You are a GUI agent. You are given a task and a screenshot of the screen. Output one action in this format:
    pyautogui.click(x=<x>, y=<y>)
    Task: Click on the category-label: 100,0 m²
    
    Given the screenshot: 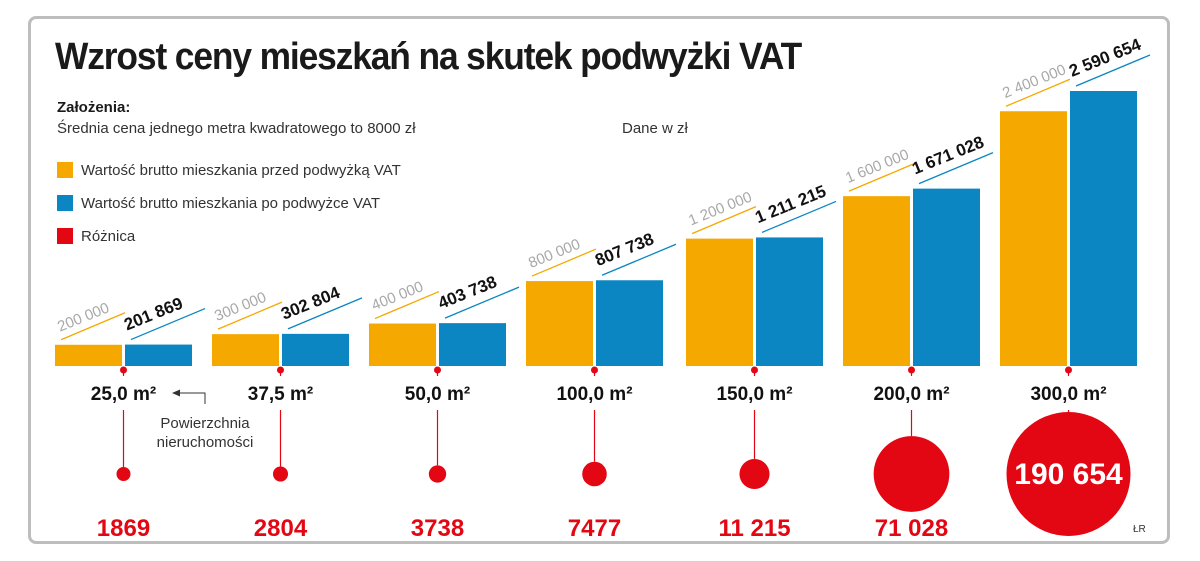 What is the action you would take?
    pyautogui.click(x=594, y=394)
    